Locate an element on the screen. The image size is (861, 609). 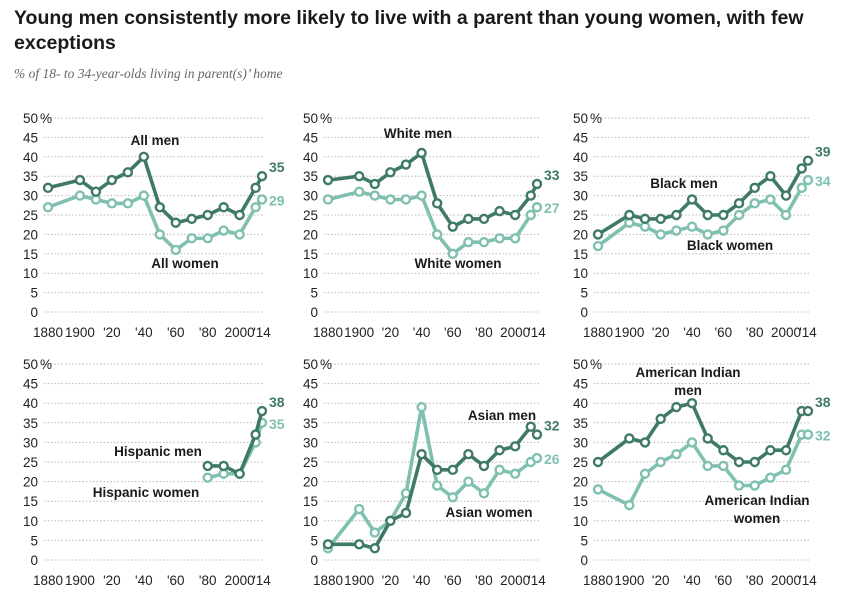
end-value-label: 38 is located at coordinates (277, 402).